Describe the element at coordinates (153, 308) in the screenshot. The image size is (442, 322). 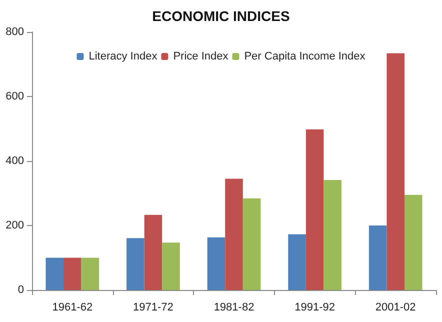
I see `x-tick-label: 1971-72` at that location.